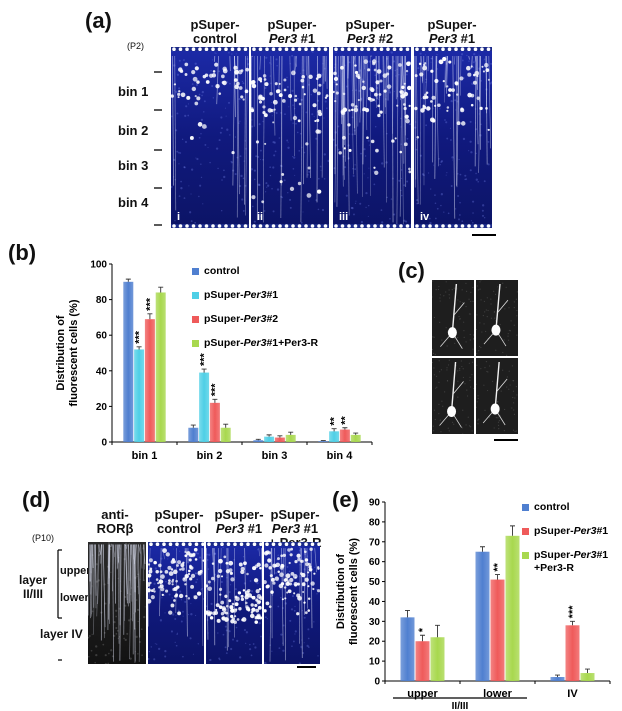 This screenshot has height=711, width=622. Describe the element at coordinates (345, 419) in the screenshot. I see `chart-b-sig-4-3: **` at that location.